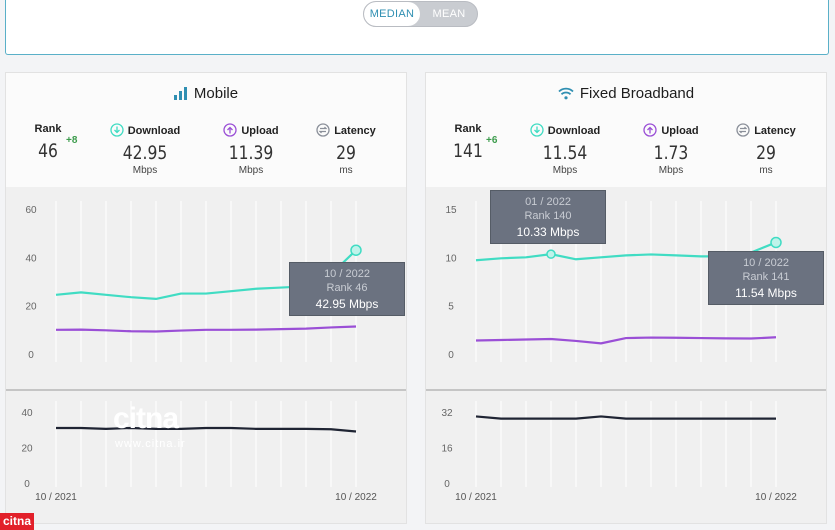  Describe the element at coordinates (145, 153) in the screenshot. I see `download-value: 42.95` at that location.